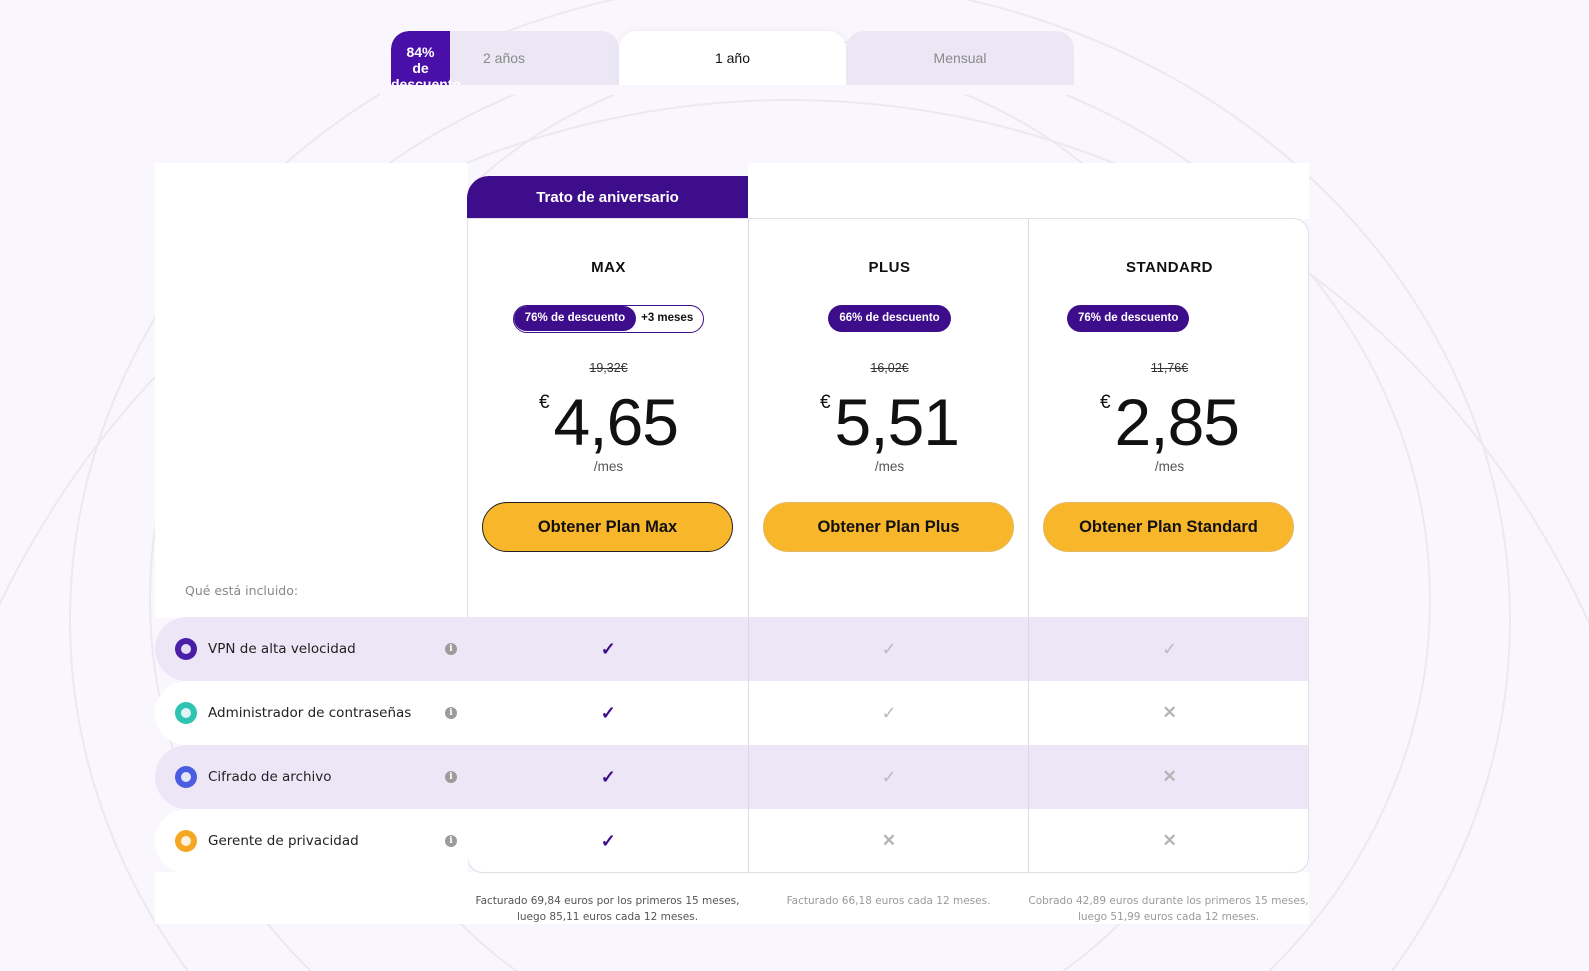 This screenshot has width=1589, height=971. I want to click on tab-1-year: 1 año, so click(732, 58).